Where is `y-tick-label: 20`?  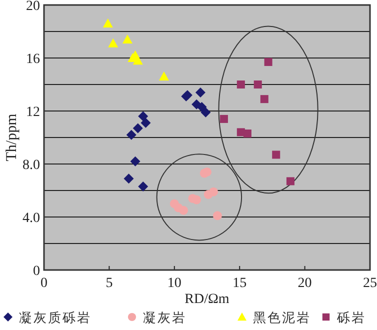 y-tick-label: 20 is located at coordinates (33, 7).